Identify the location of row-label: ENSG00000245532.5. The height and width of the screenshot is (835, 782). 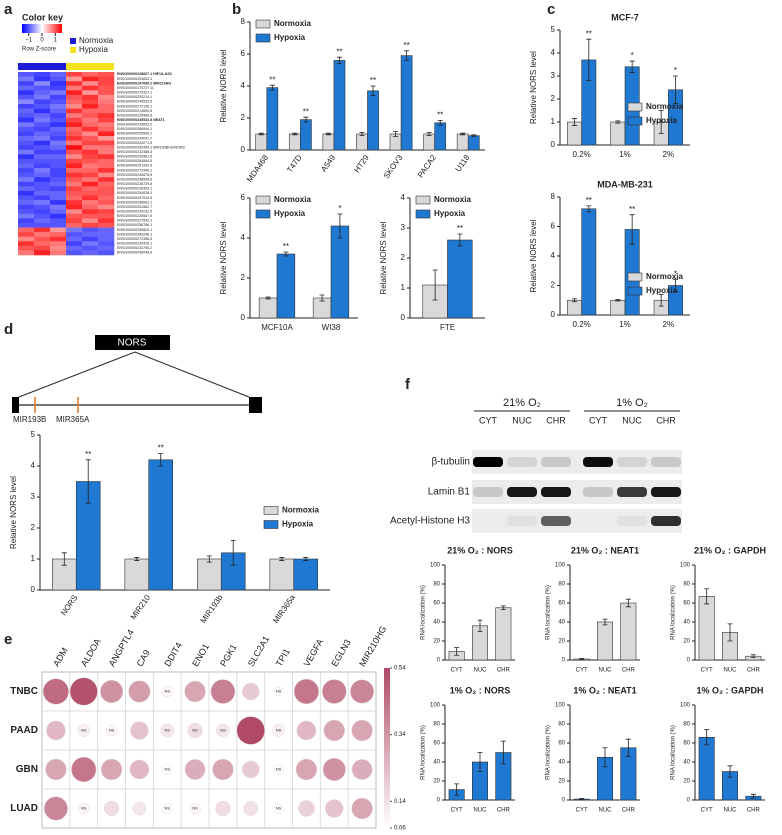
(134, 102).